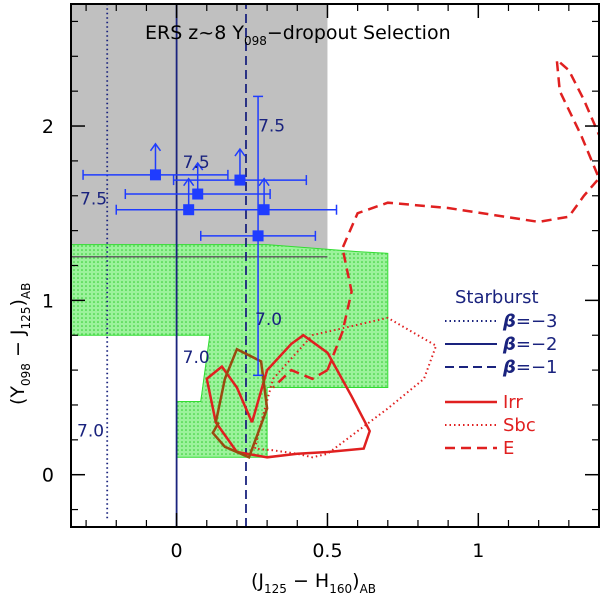 The height and width of the screenshot is (603, 603). I want to click on beta-symbol-2: β, so click(509, 344).